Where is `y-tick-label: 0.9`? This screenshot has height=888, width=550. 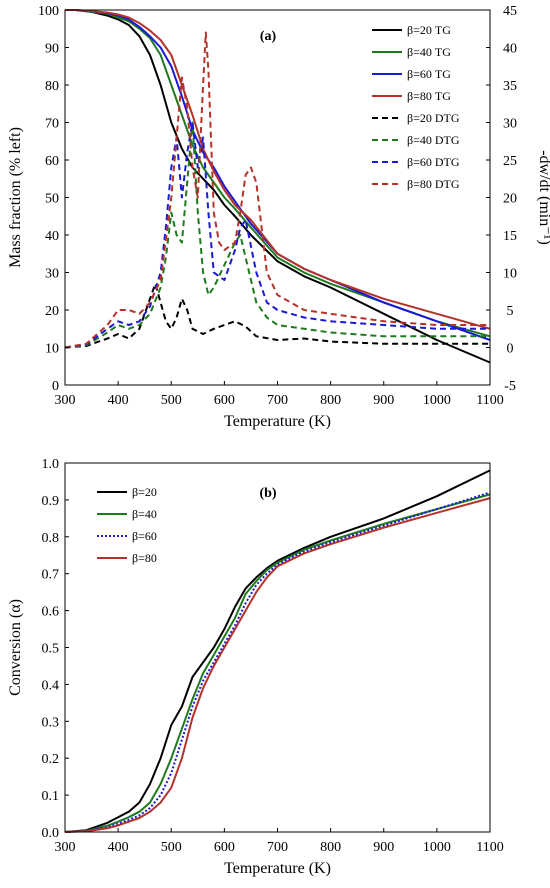
y-tick-label: 0.9 is located at coordinates (51, 501).